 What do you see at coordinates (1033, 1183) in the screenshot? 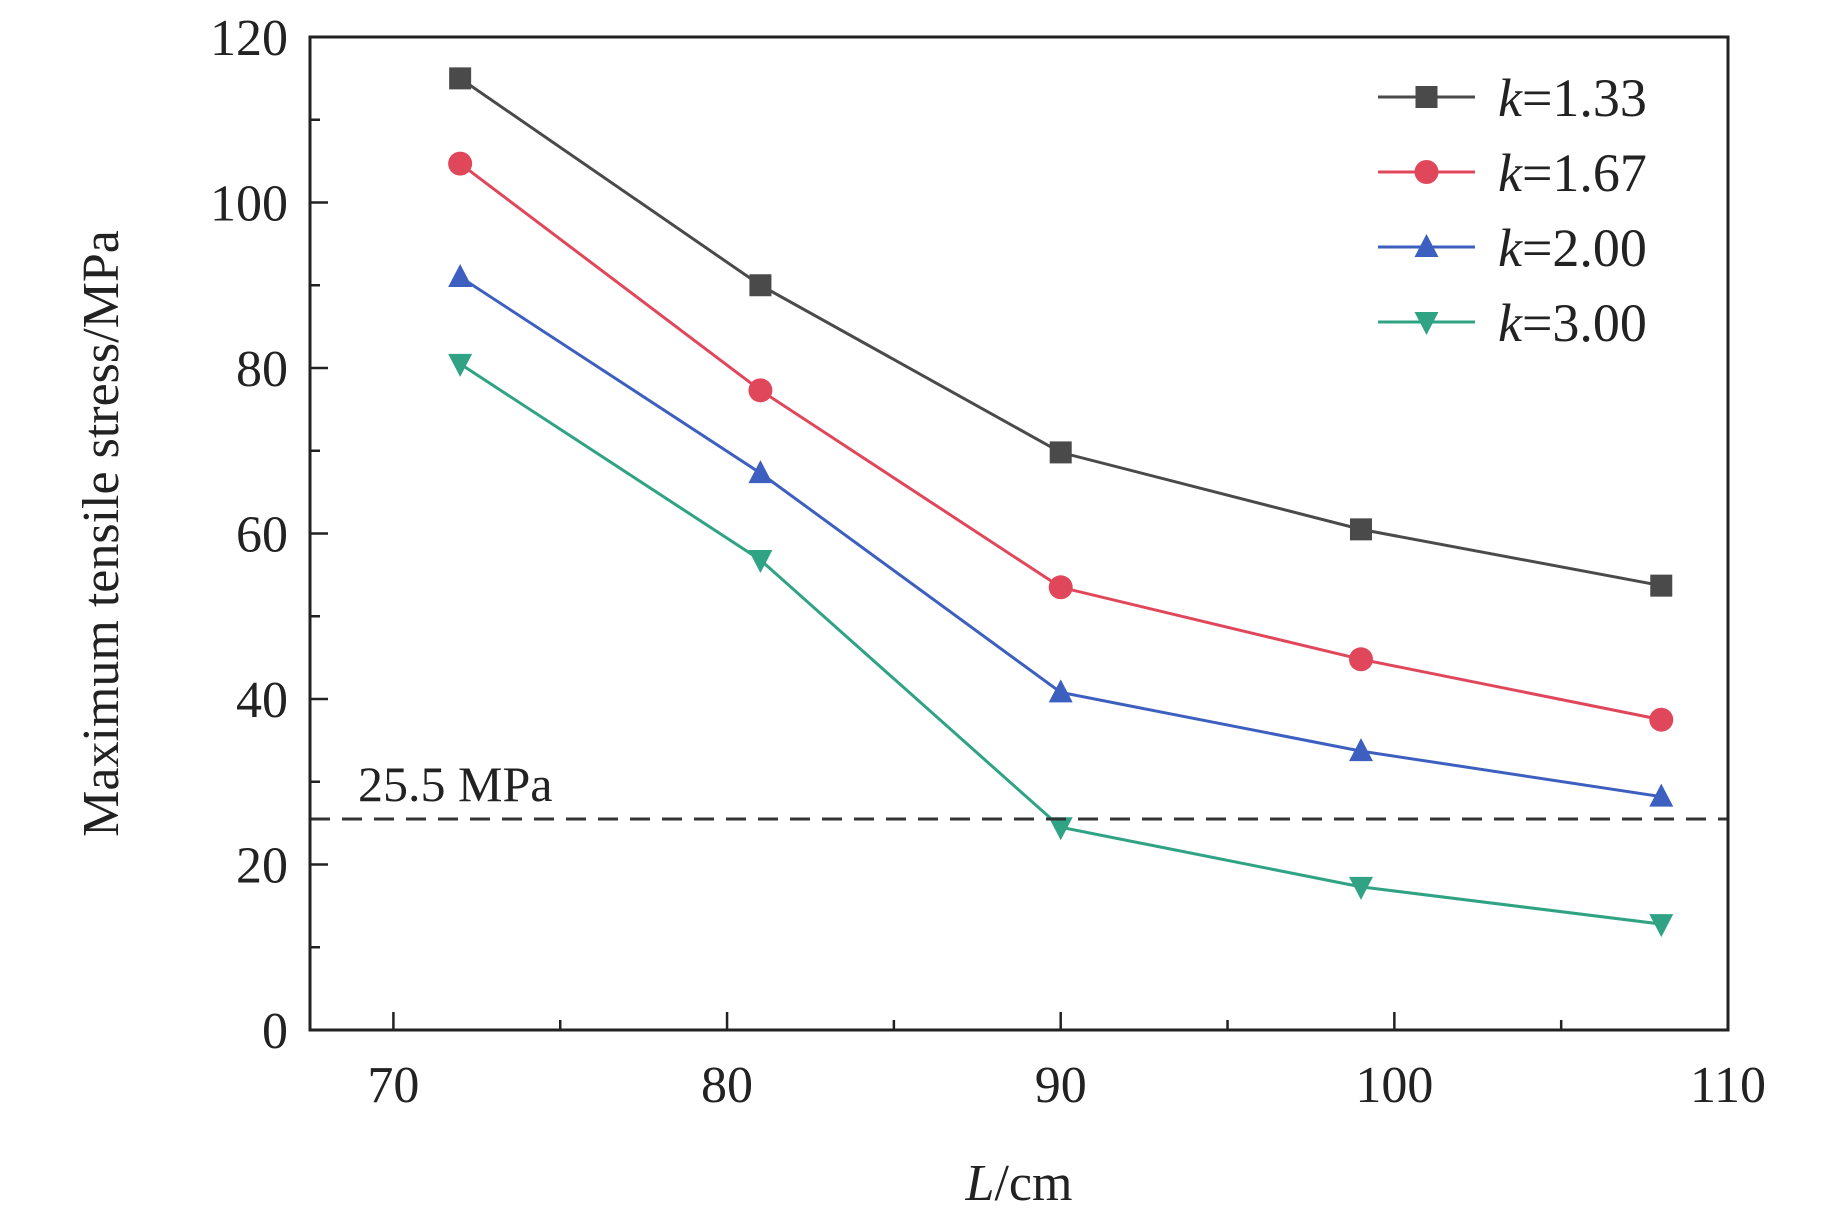
I see `x-axis-title-unit: /cm` at bounding box center [1033, 1183].